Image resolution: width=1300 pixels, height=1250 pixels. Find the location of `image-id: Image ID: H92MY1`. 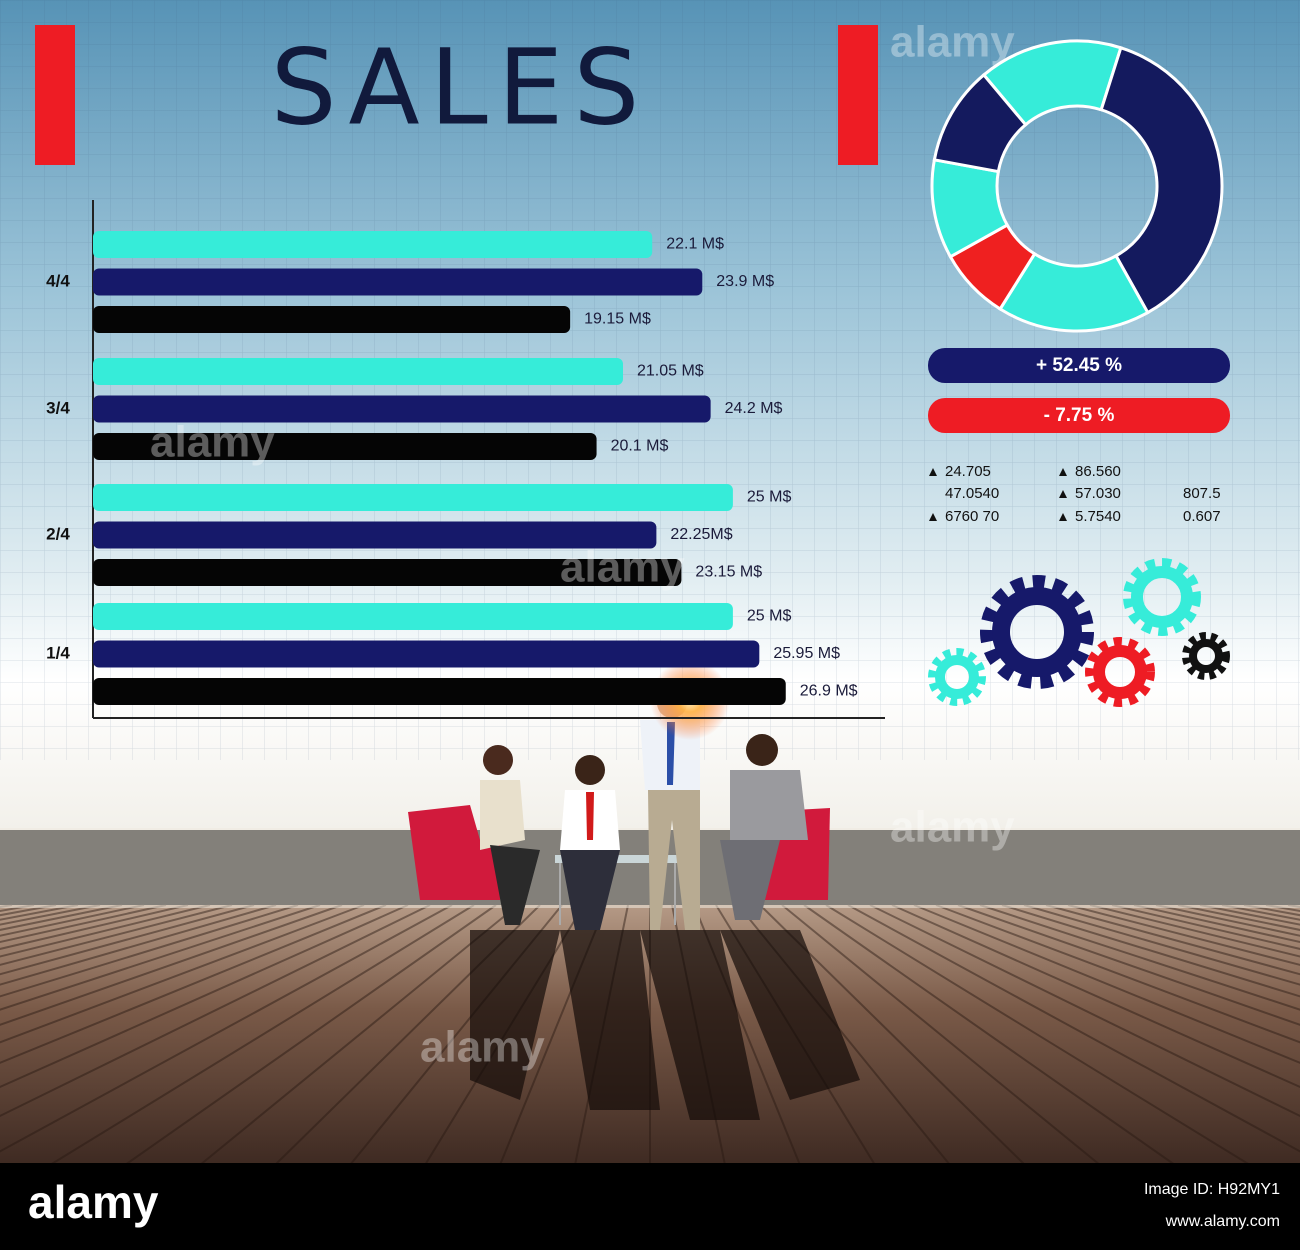

image-id: Image ID: H92MY1 is located at coordinates (1212, 1189).